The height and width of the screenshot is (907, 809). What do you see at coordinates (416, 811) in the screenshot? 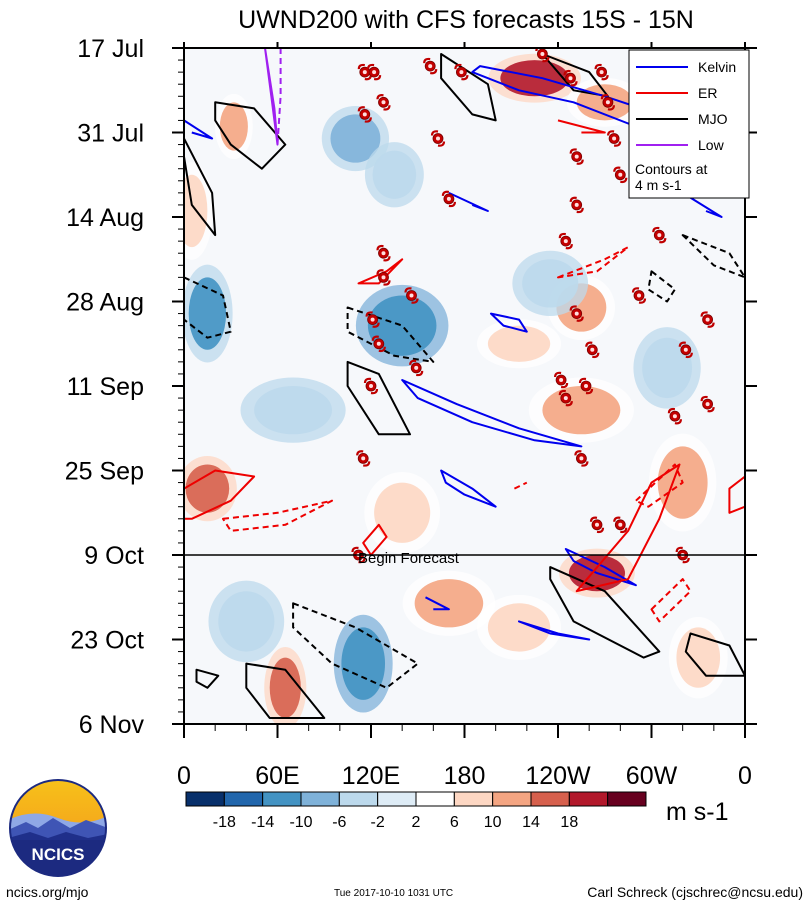
I see `colorbar: -18 -14 -10 -6 -2 2 6 10 14 18` at bounding box center [416, 811].